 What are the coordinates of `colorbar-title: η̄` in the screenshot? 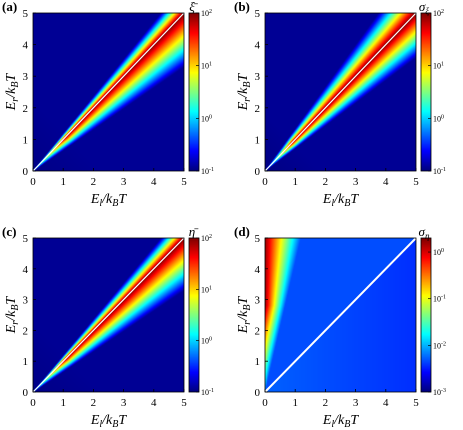 It's located at (194, 231).